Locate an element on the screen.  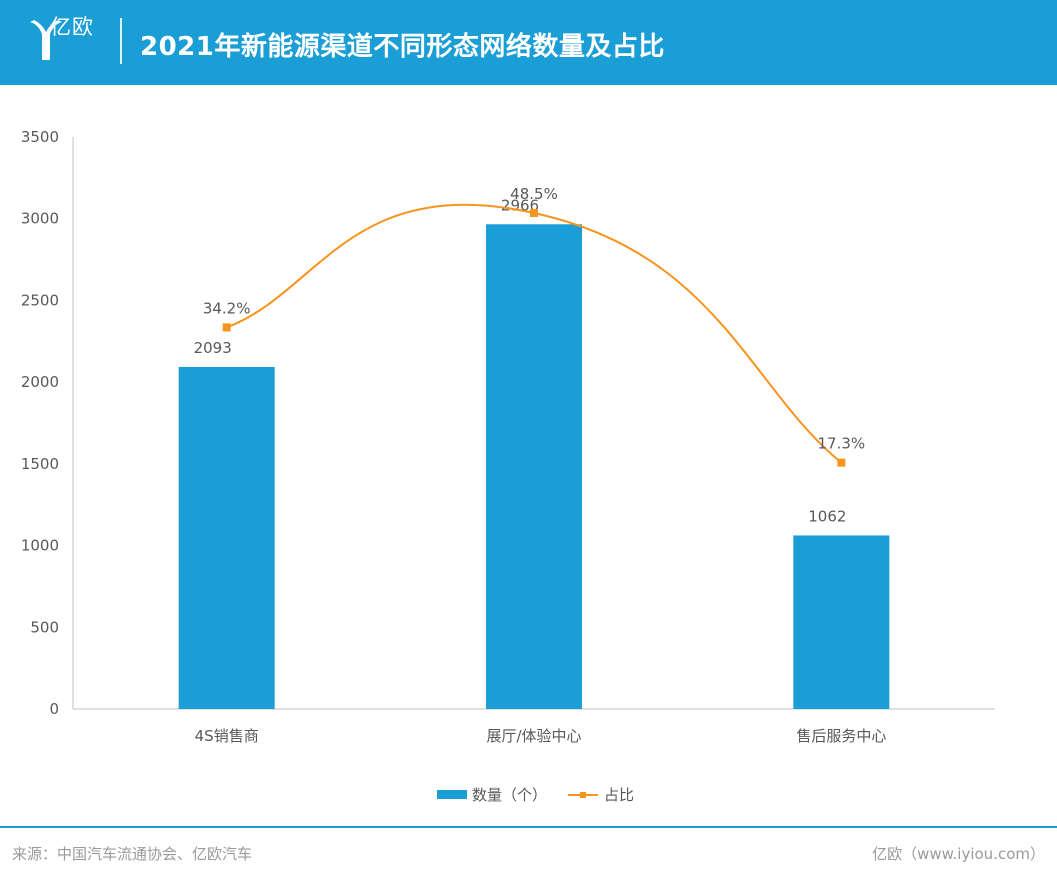
line-value-label: 48.5% is located at coordinates (534, 194).